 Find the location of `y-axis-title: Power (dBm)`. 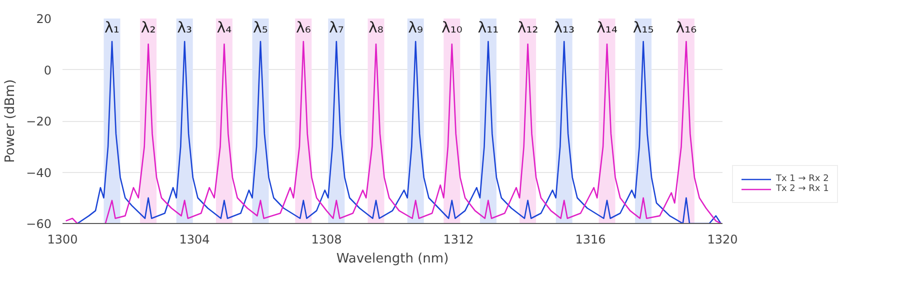

y-axis-title: Power (dBm) is located at coordinates (10, 121).